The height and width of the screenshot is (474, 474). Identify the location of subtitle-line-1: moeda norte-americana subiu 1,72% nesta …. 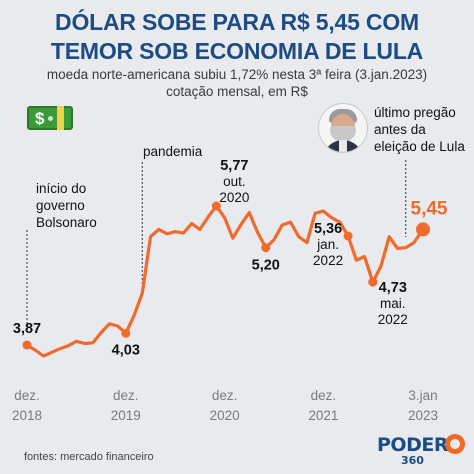
(237, 74).